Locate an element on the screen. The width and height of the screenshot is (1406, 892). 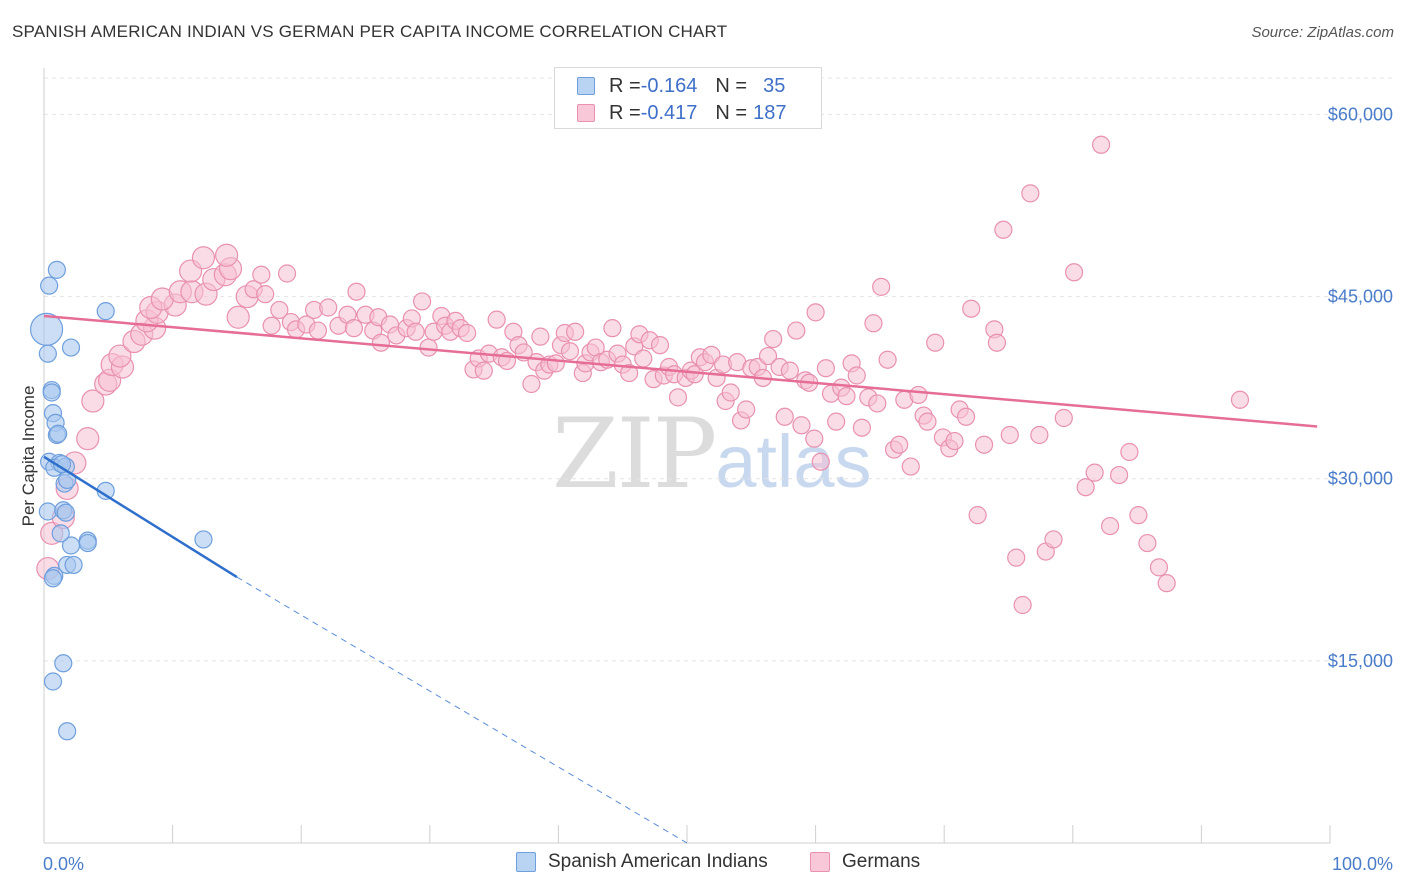
y-tick-labels: $15,000 $30,000 $45,000 $60,000 is located at coordinates (1360, 387).